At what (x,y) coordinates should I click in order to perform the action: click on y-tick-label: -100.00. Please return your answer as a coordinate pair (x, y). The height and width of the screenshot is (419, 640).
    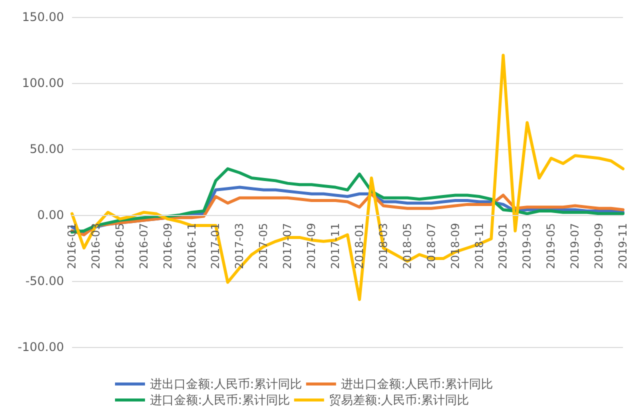
    Looking at the image, I should click on (41, 347).